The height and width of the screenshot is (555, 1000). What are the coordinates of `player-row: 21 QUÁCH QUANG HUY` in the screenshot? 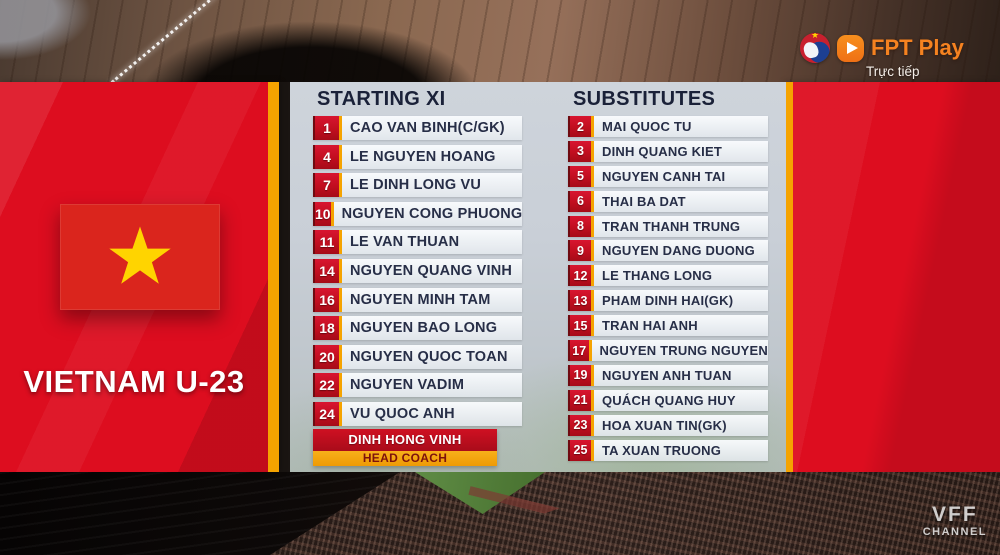 It's located at (668, 400).